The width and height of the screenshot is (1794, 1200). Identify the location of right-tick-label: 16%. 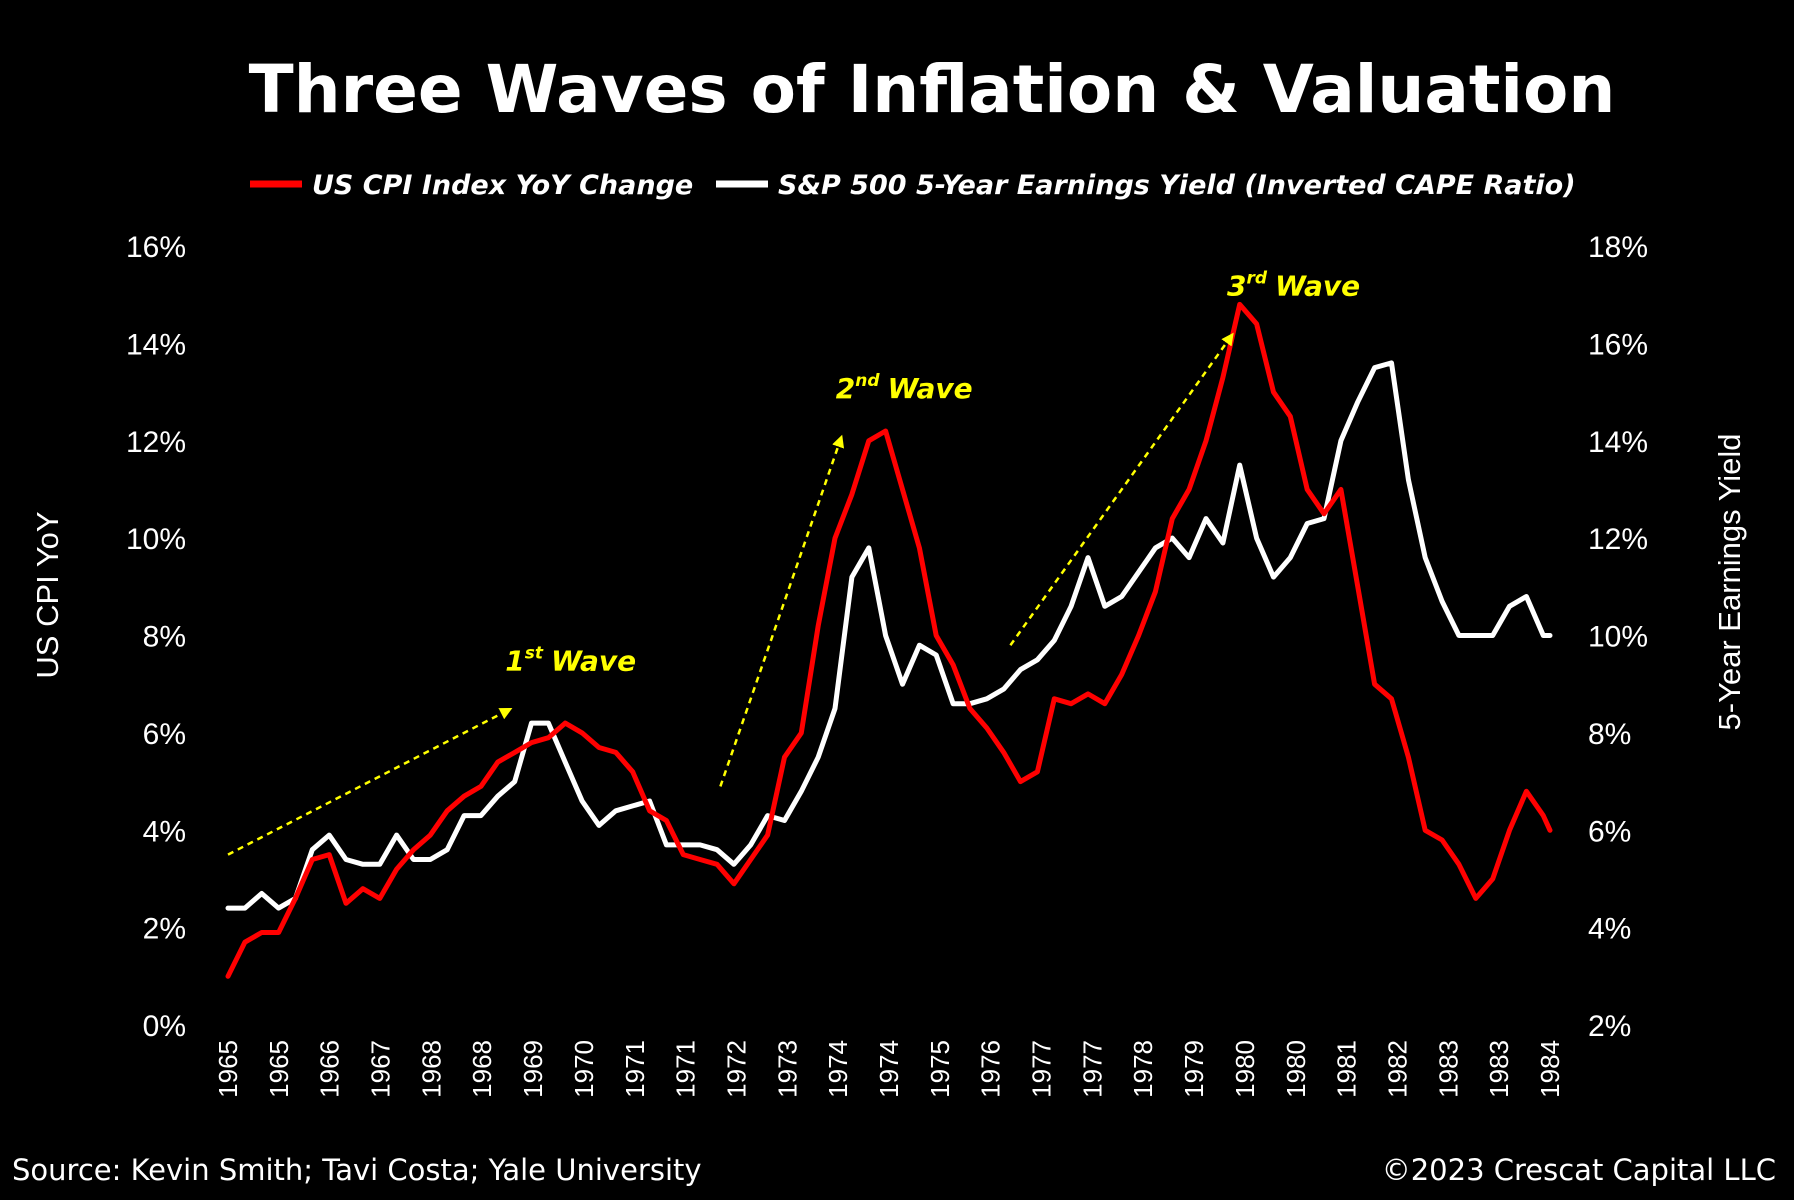
(1618, 344).